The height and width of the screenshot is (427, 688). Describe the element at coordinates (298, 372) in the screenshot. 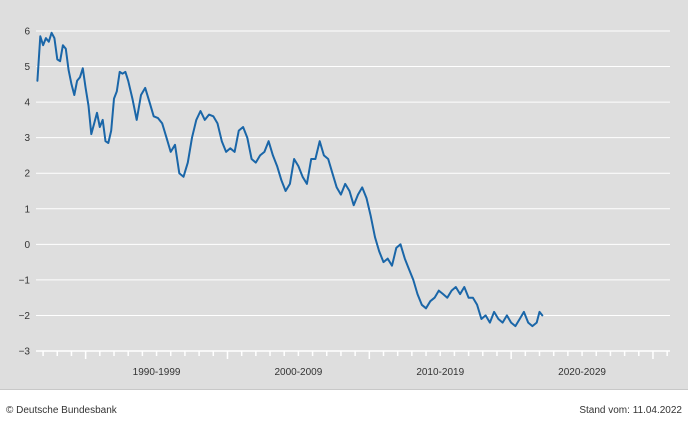

I see `x-tick-label: 2000-2009` at that location.